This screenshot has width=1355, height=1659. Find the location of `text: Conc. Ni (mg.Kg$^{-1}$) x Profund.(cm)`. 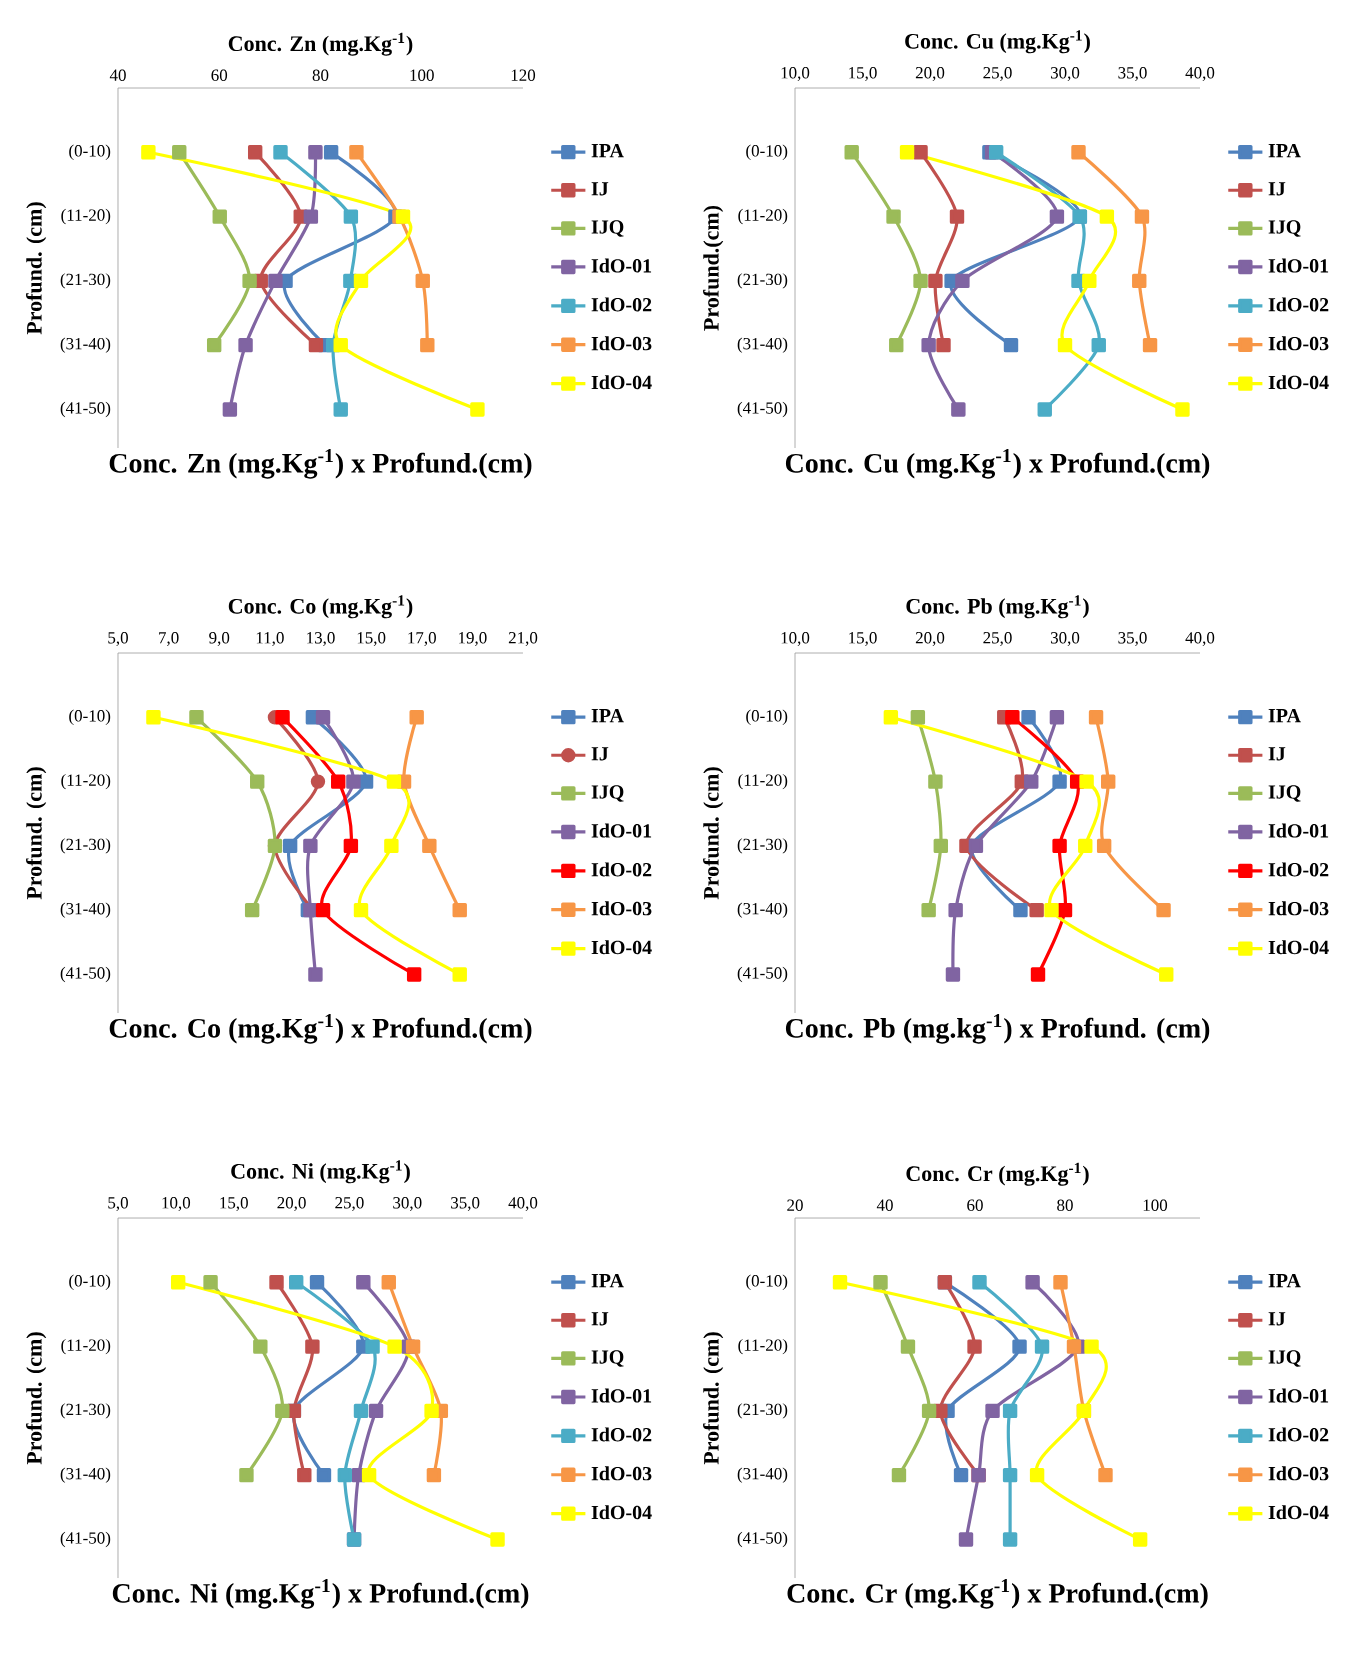

text: Conc. Ni (mg.Kg$^{-1}$) x Profund.(cm) is located at coordinates (320, 1594).